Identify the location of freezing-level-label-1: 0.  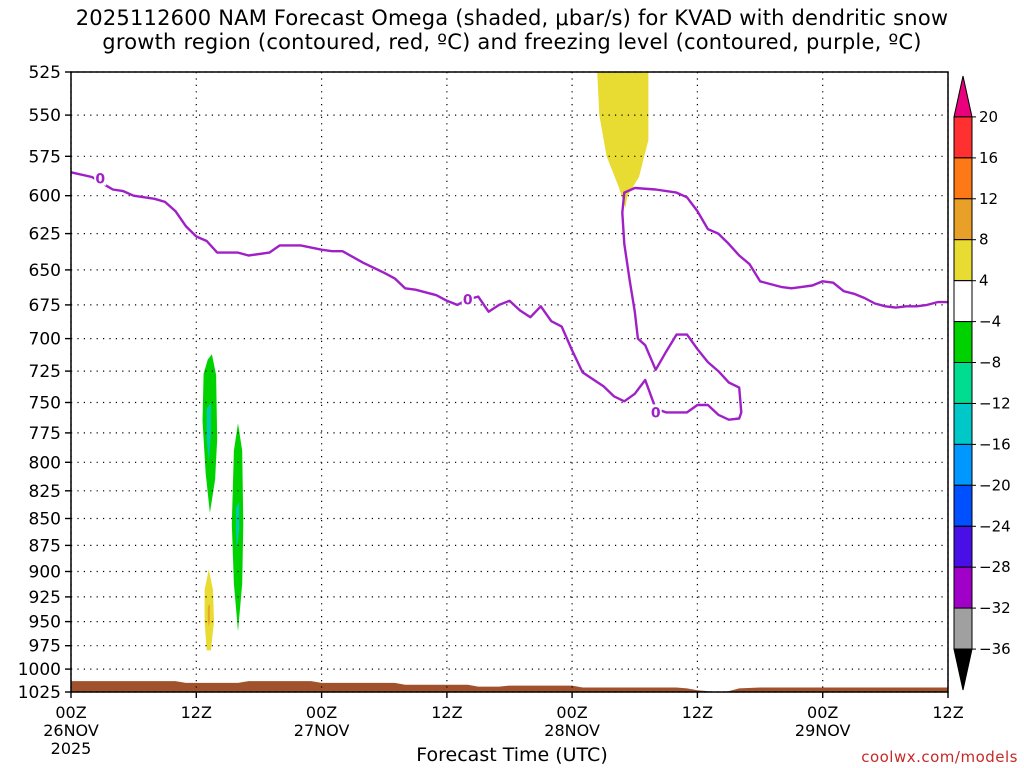
(468, 300).